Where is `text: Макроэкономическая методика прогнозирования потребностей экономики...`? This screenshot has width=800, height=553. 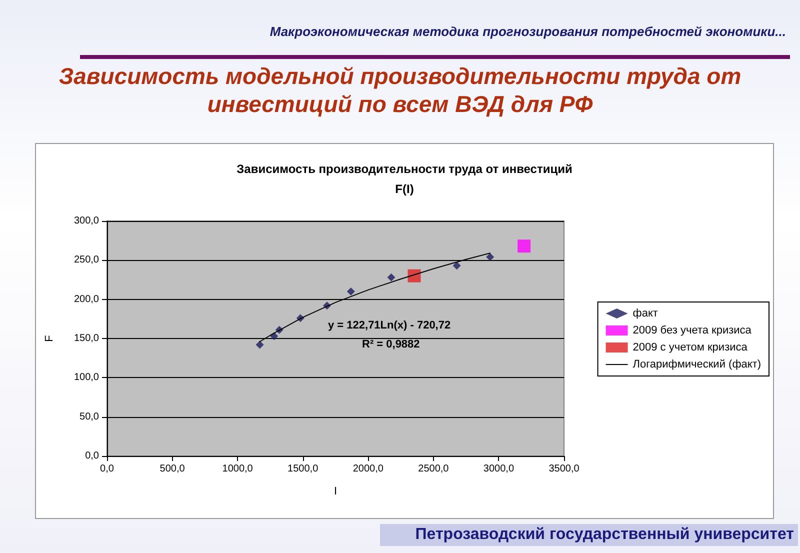
text: Макроэкономическая методика прогнозирования потребностей экономики... is located at coordinates (527, 31).